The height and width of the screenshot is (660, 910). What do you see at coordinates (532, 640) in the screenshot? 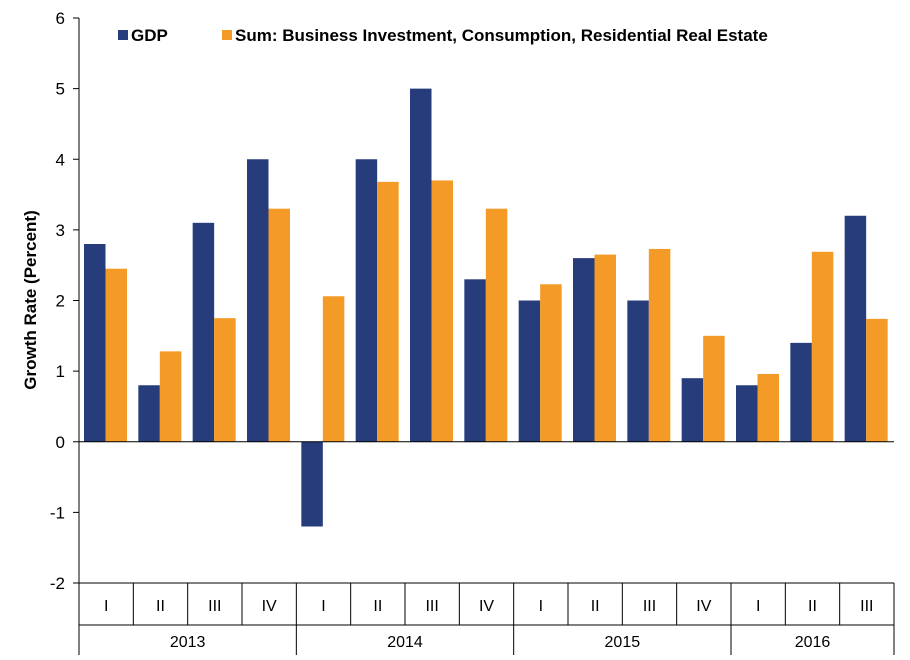
I see `x-axis-year-groups: 2013 2014 2015 2016` at bounding box center [532, 640].